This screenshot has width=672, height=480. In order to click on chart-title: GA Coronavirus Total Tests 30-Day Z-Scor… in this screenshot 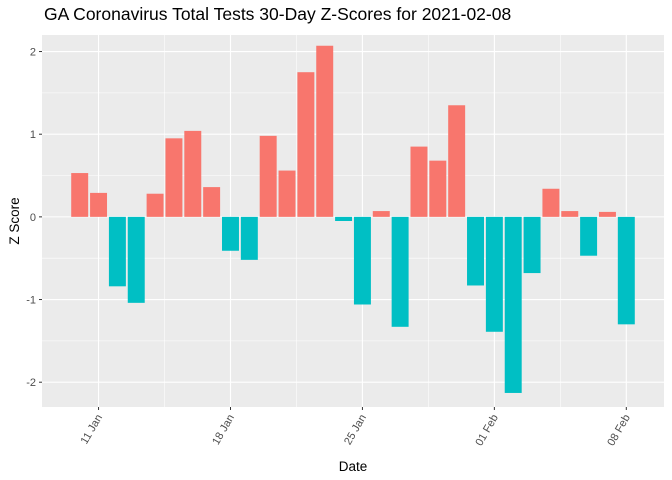, I will do `click(278, 14)`.